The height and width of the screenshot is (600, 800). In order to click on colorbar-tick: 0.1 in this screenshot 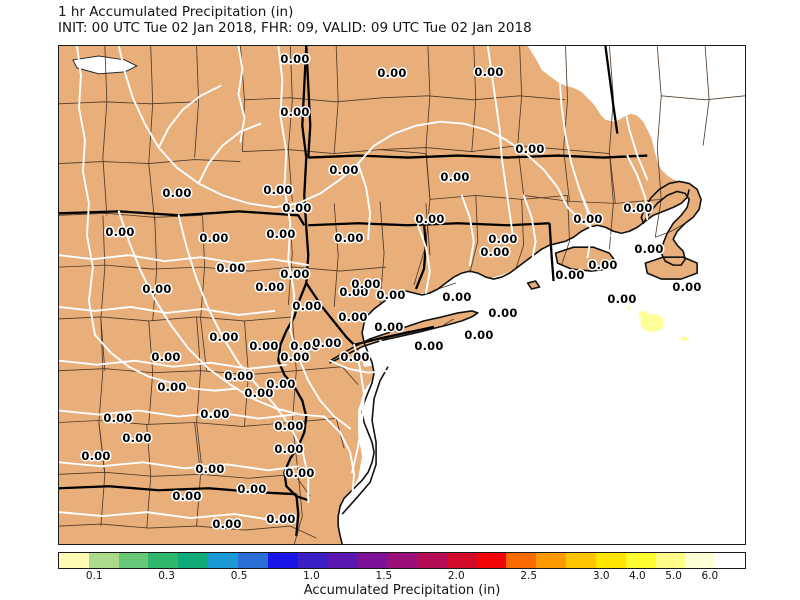, I will do `click(94, 576)`.